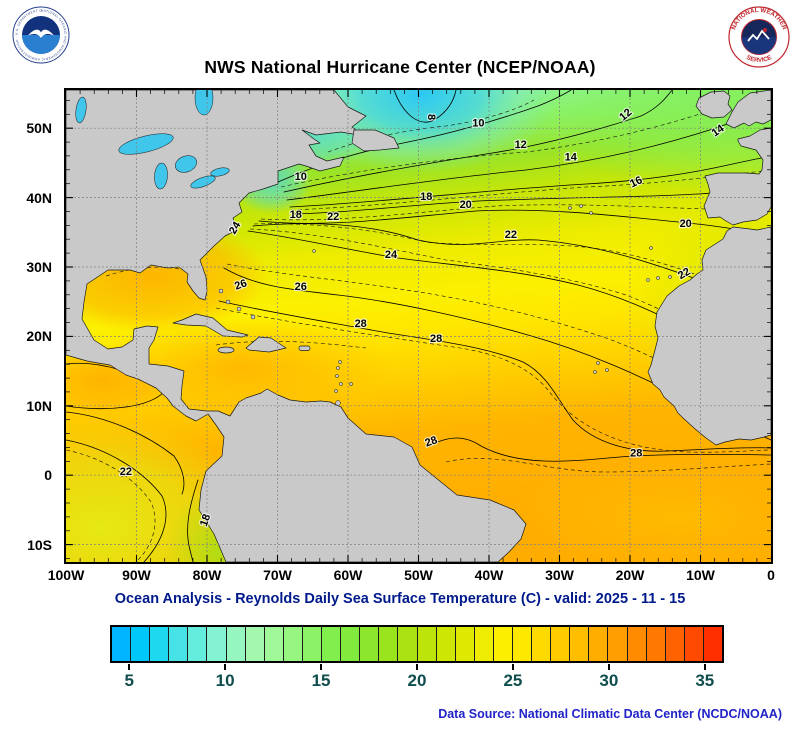 The image size is (800, 737). Describe the element at coordinates (39, 128) in the screenshot. I see `y-axis-tick-label: 50N` at that location.